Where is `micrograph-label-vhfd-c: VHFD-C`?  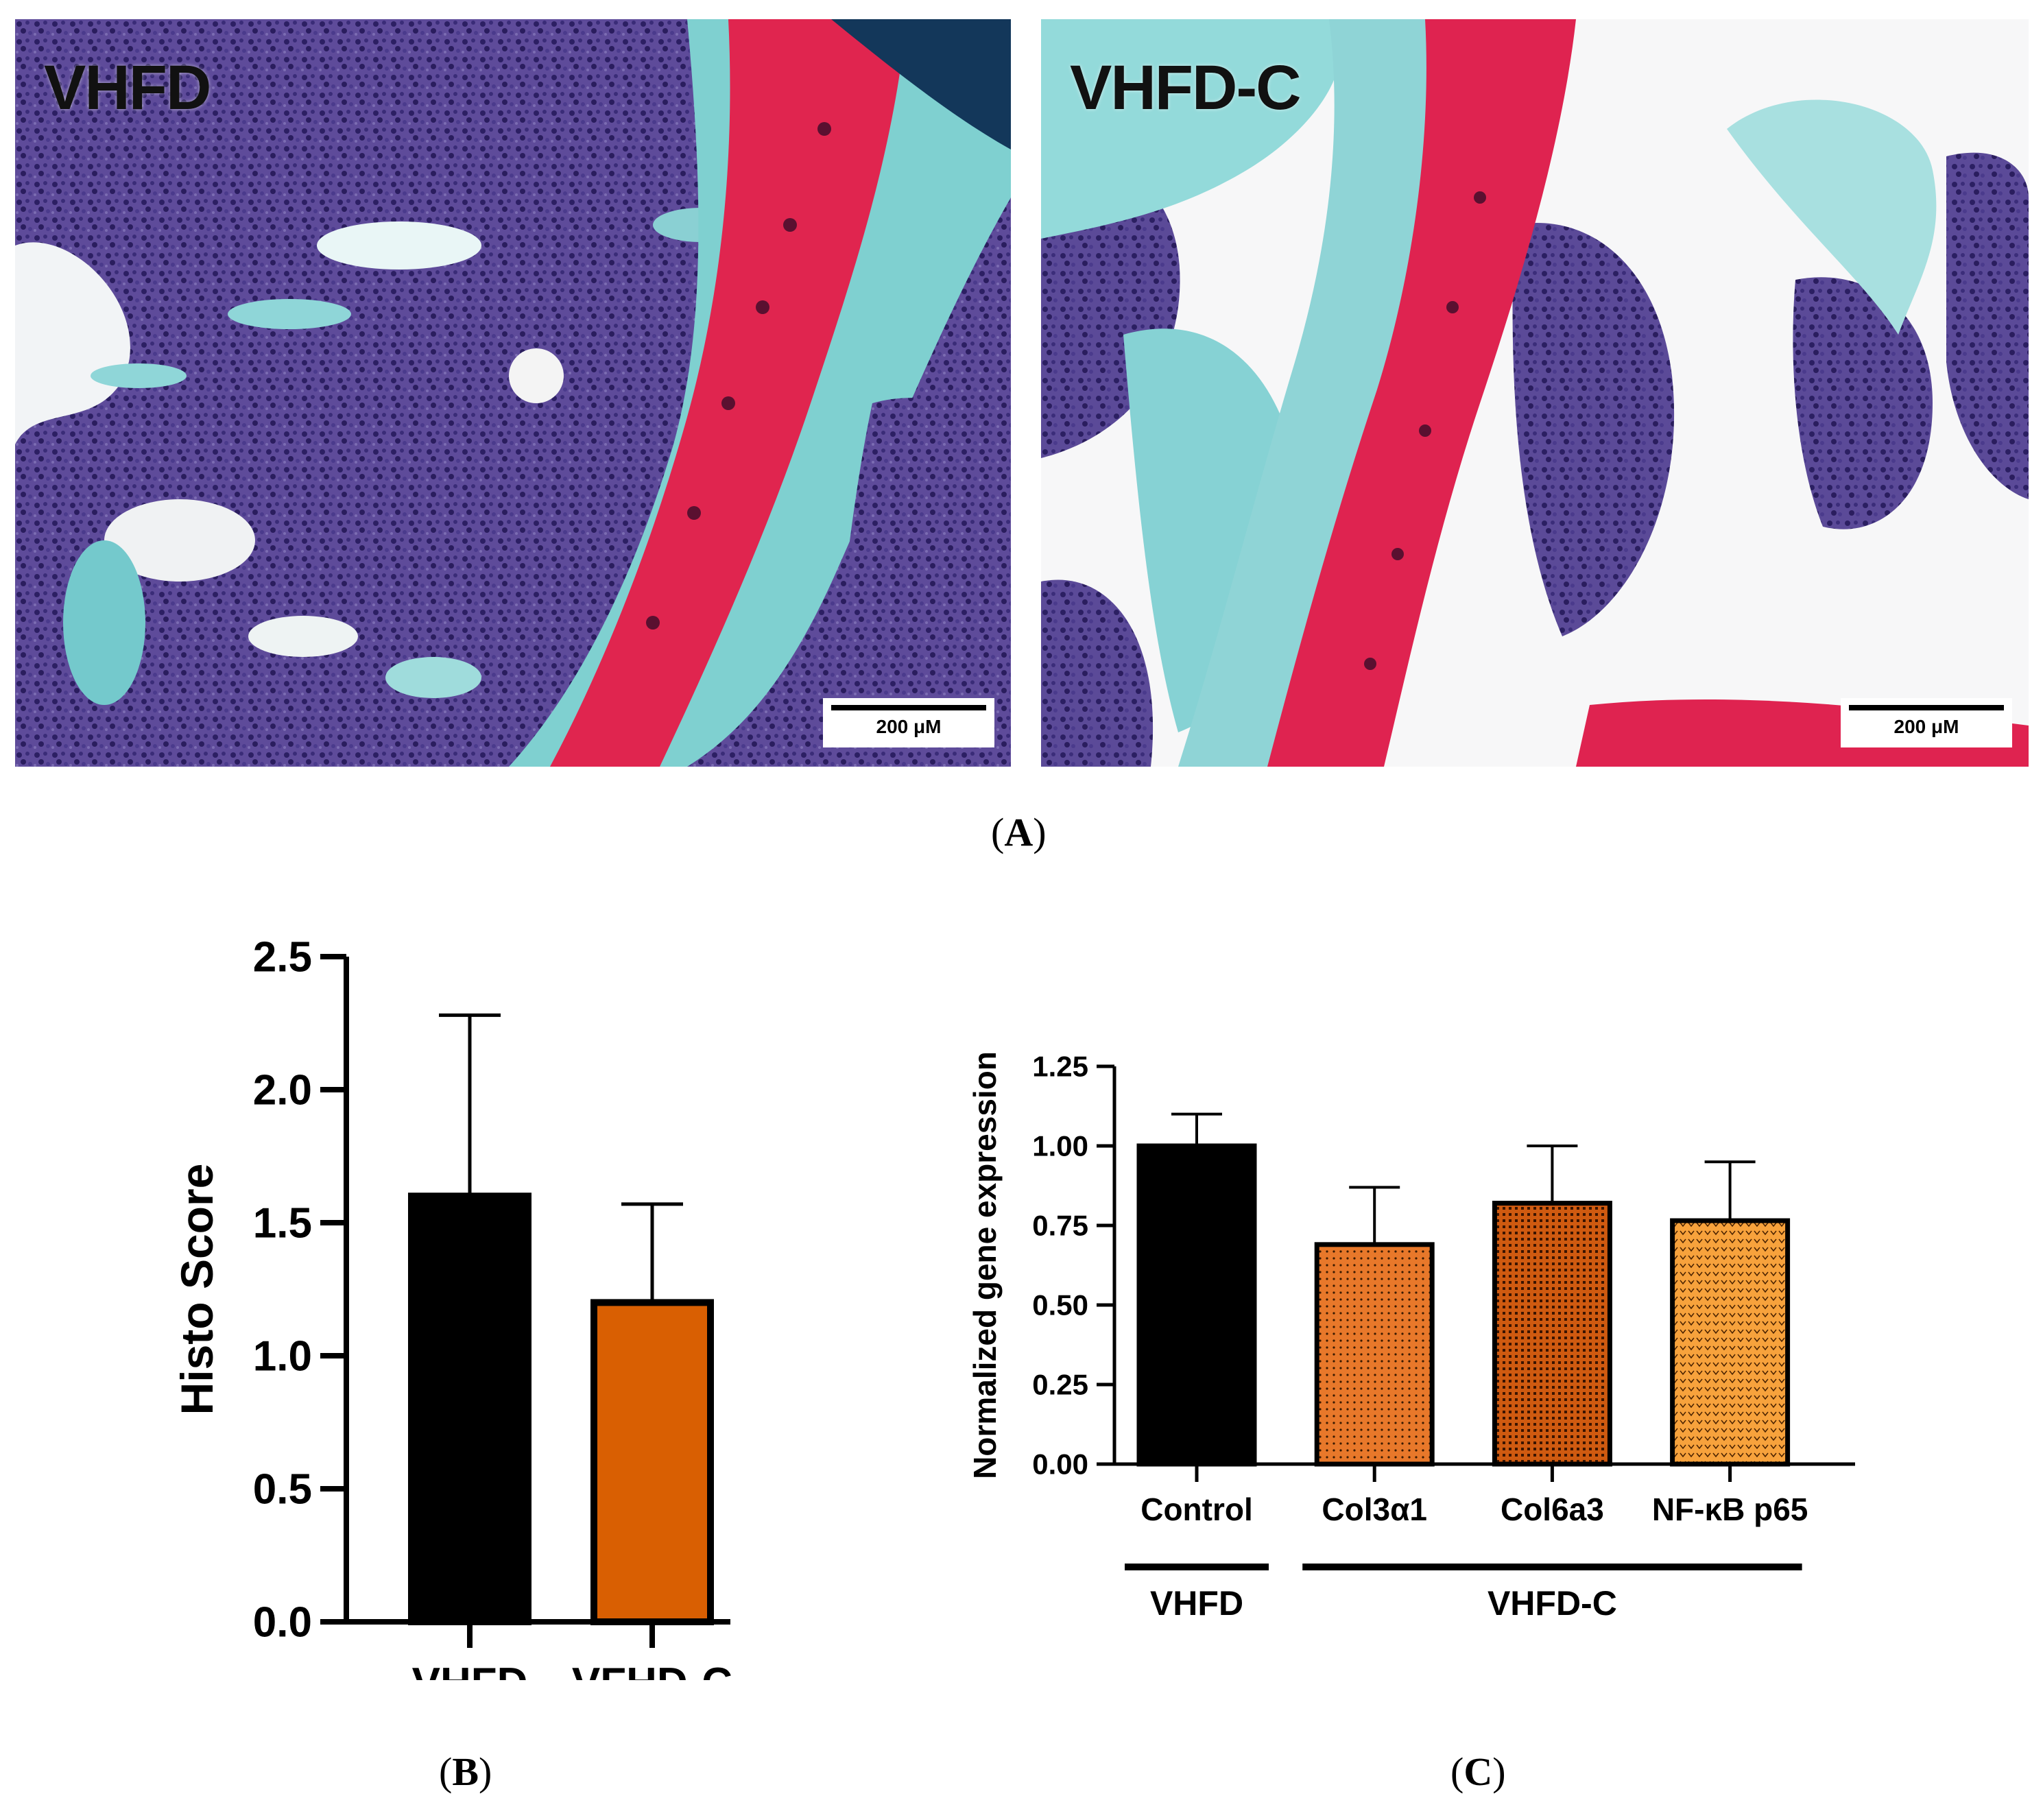 micrograph-label-vhfd-c: VHFD-C is located at coordinates (1186, 88).